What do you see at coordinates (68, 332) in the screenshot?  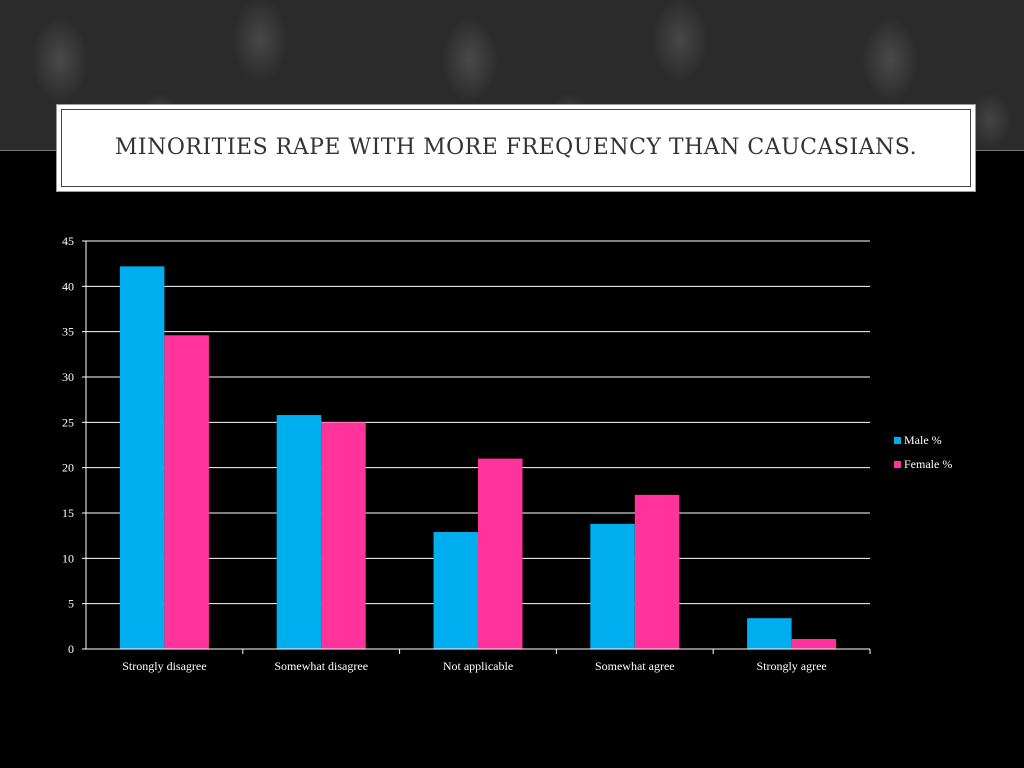 I see `y-tick-label: 35` at bounding box center [68, 332].